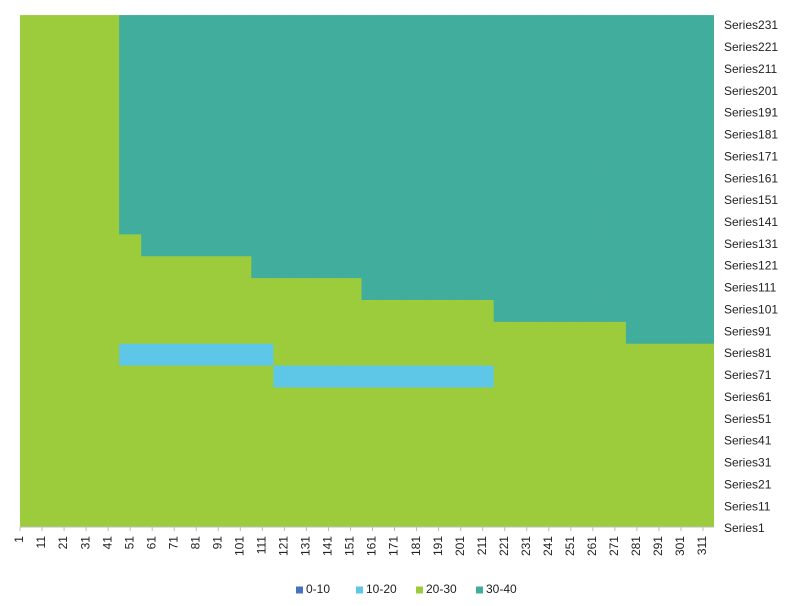 The height and width of the screenshot is (606, 796). What do you see at coordinates (751, 91) in the screenshot?
I see `series-label: Series201` at bounding box center [751, 91].